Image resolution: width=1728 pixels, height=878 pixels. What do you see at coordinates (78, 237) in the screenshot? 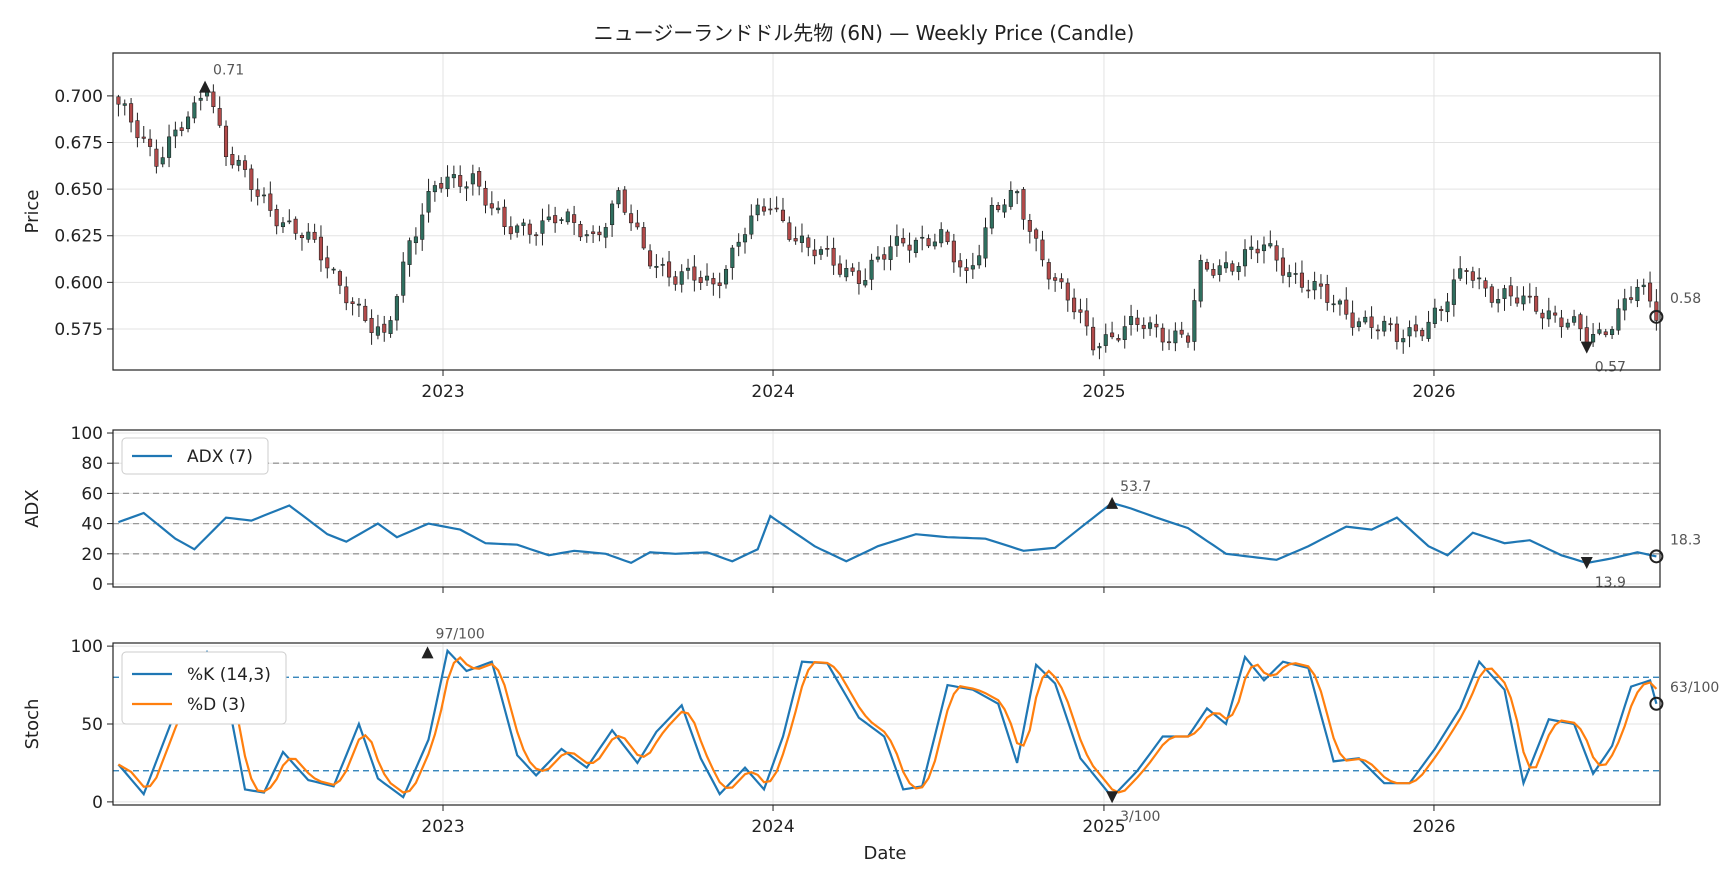
I see `y-tick-label: 0.625` at bounding box center [78, 237].